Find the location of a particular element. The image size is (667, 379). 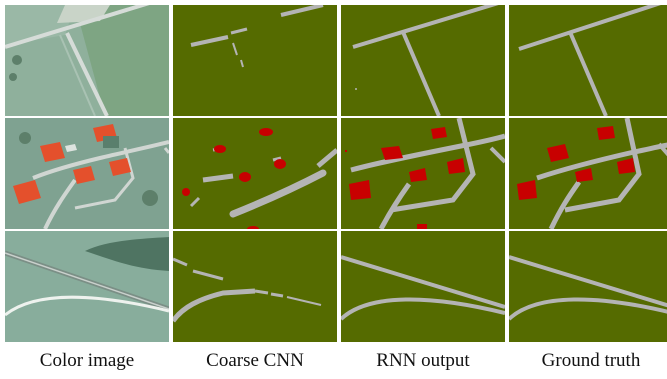

row1-ground-truth is located at coordinates (588, 60).